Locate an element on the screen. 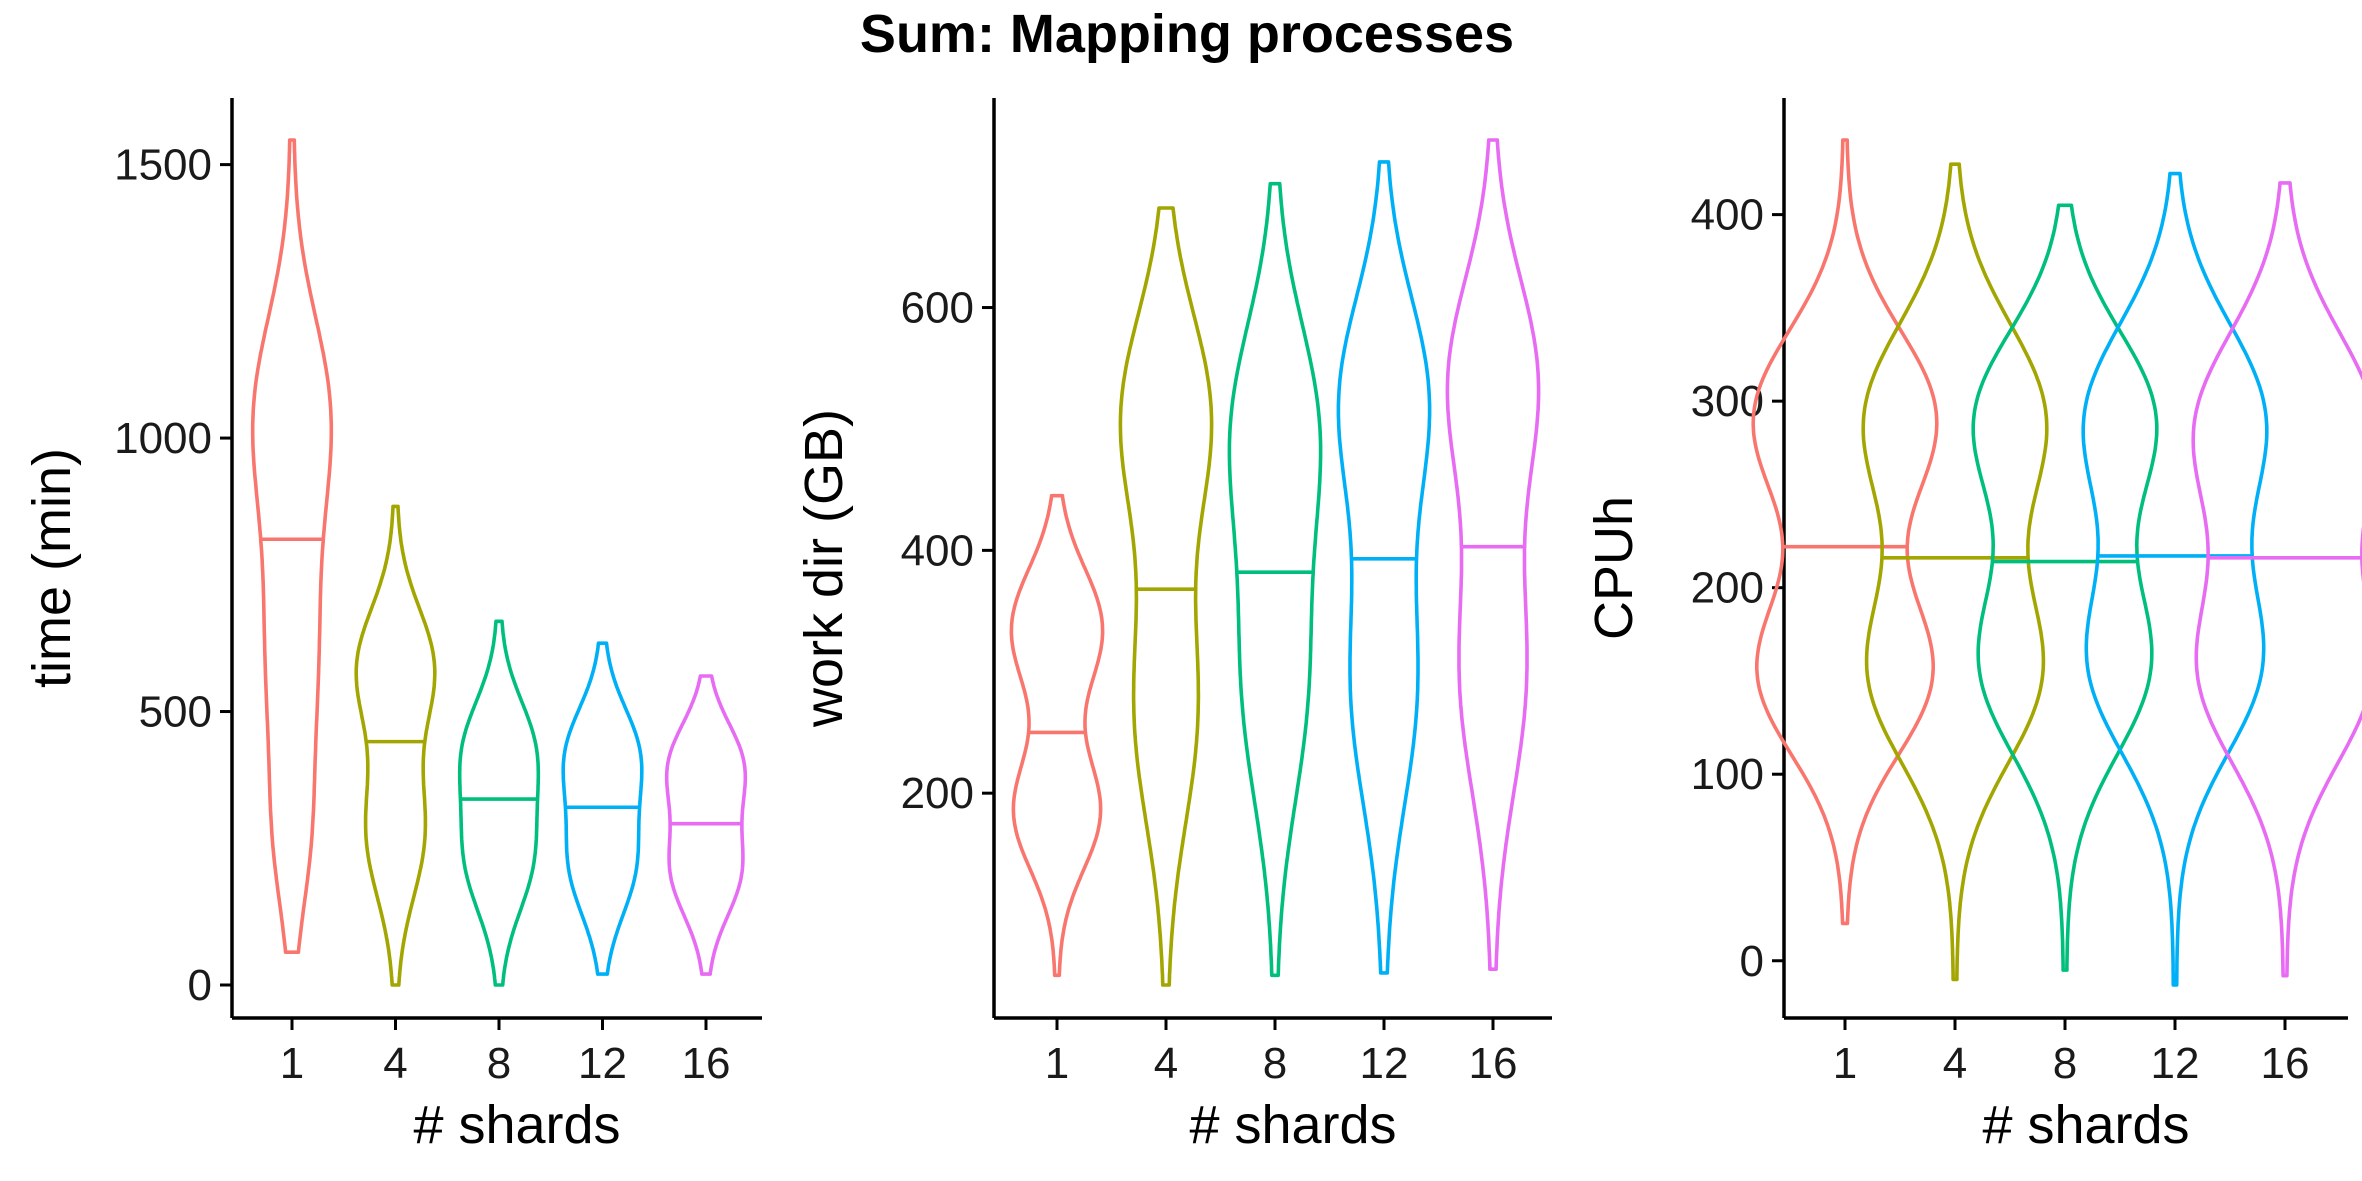 Image resolution: width=2362 pixels, height=1181 pixels. y-tick-label: 600 is located at coordinates (937, 308).